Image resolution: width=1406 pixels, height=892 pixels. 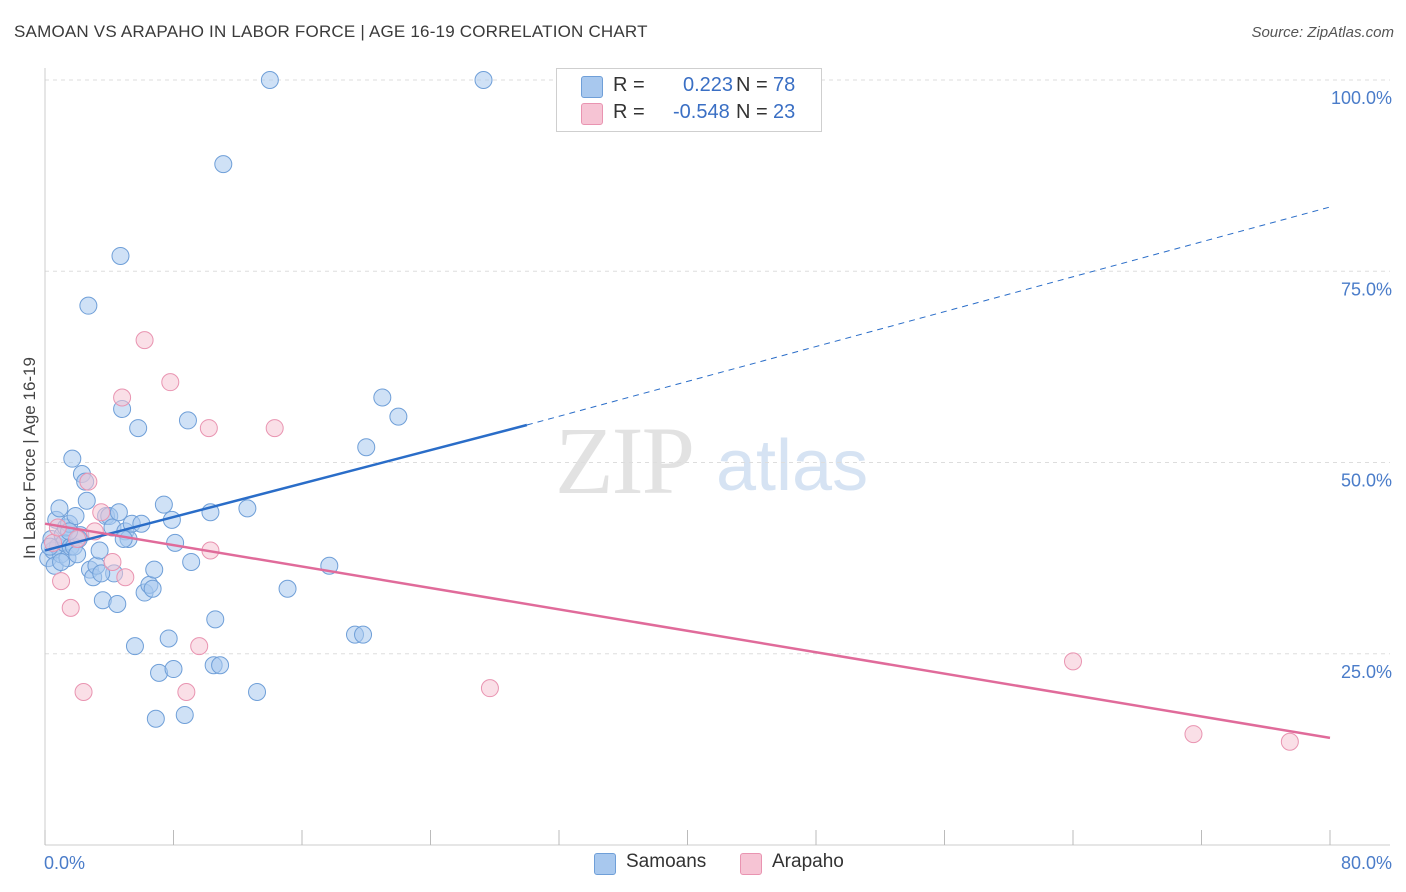 What do you see at coordinates (286, 487) in the screenshot?
I see `samoans-trend-line` at bounding box center [286, 487].